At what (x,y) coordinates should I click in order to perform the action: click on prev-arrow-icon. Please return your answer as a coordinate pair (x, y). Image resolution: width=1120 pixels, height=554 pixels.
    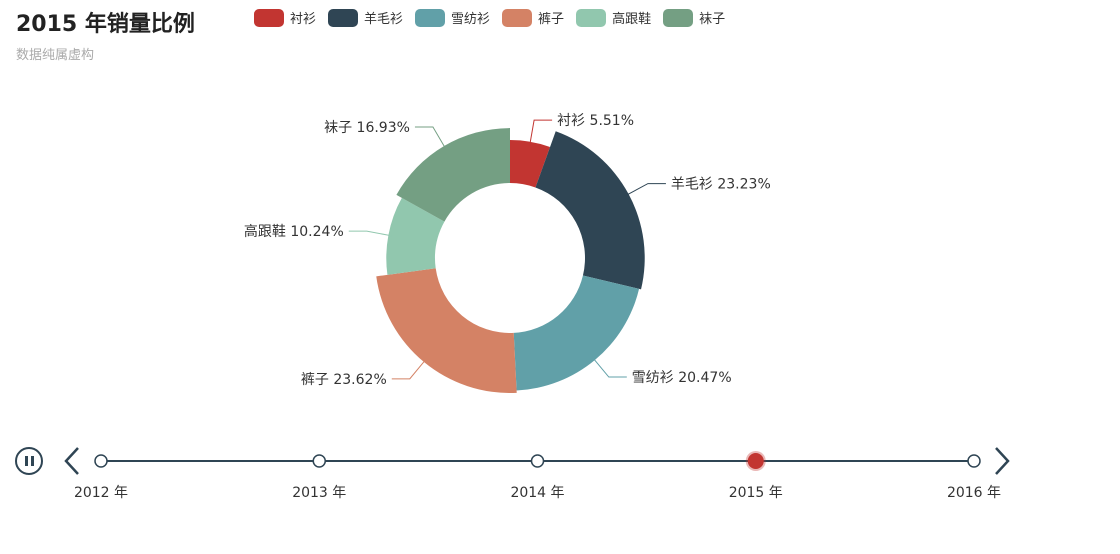
    Looking at the image, I should click on (71, 461).